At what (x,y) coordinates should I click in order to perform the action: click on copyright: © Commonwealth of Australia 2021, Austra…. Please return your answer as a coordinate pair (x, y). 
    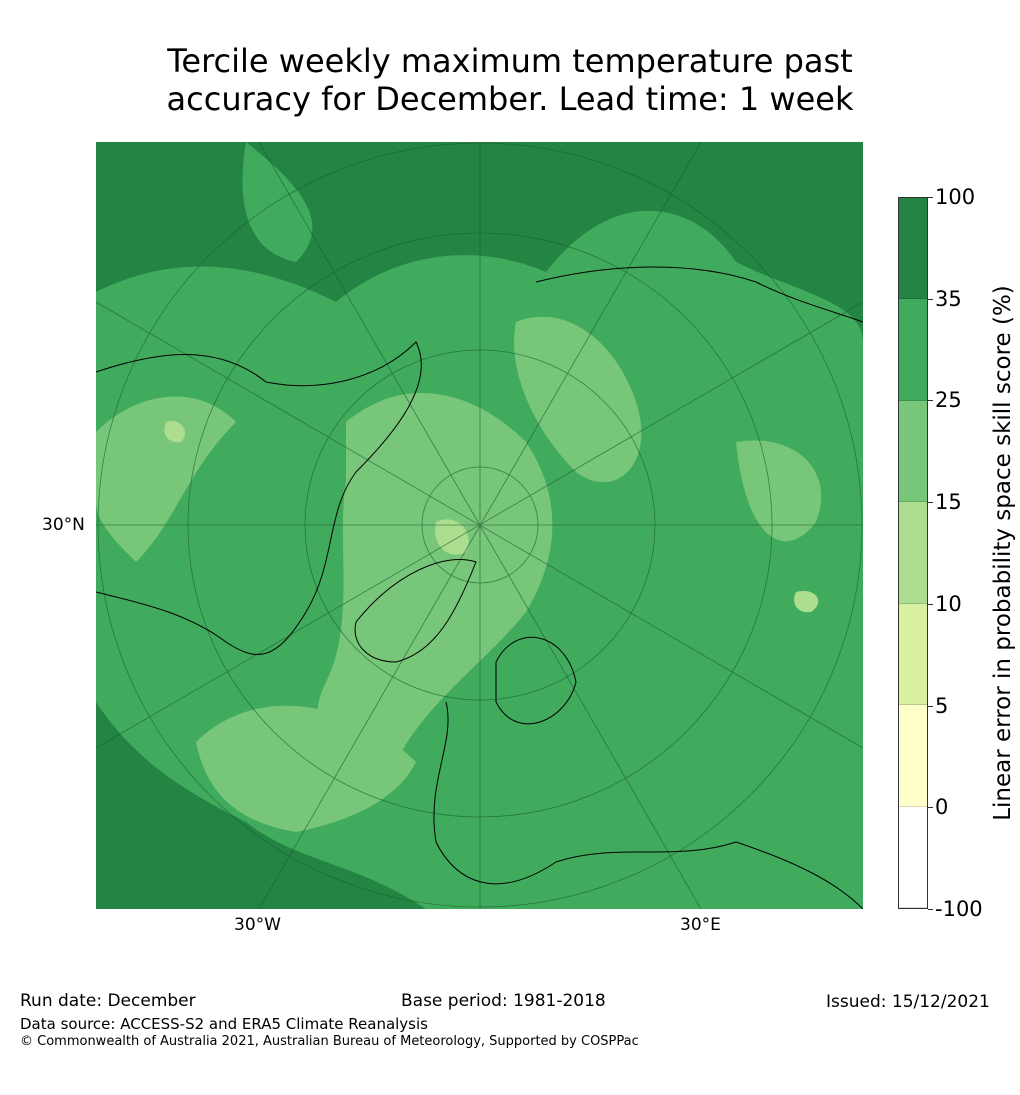
    Looking at the image, I should click on (329, 1041).